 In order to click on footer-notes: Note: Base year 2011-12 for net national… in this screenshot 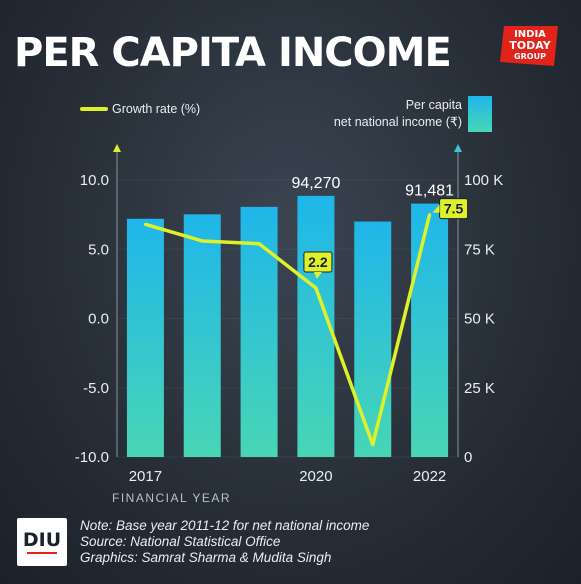, I will do `click(224, 542)`.